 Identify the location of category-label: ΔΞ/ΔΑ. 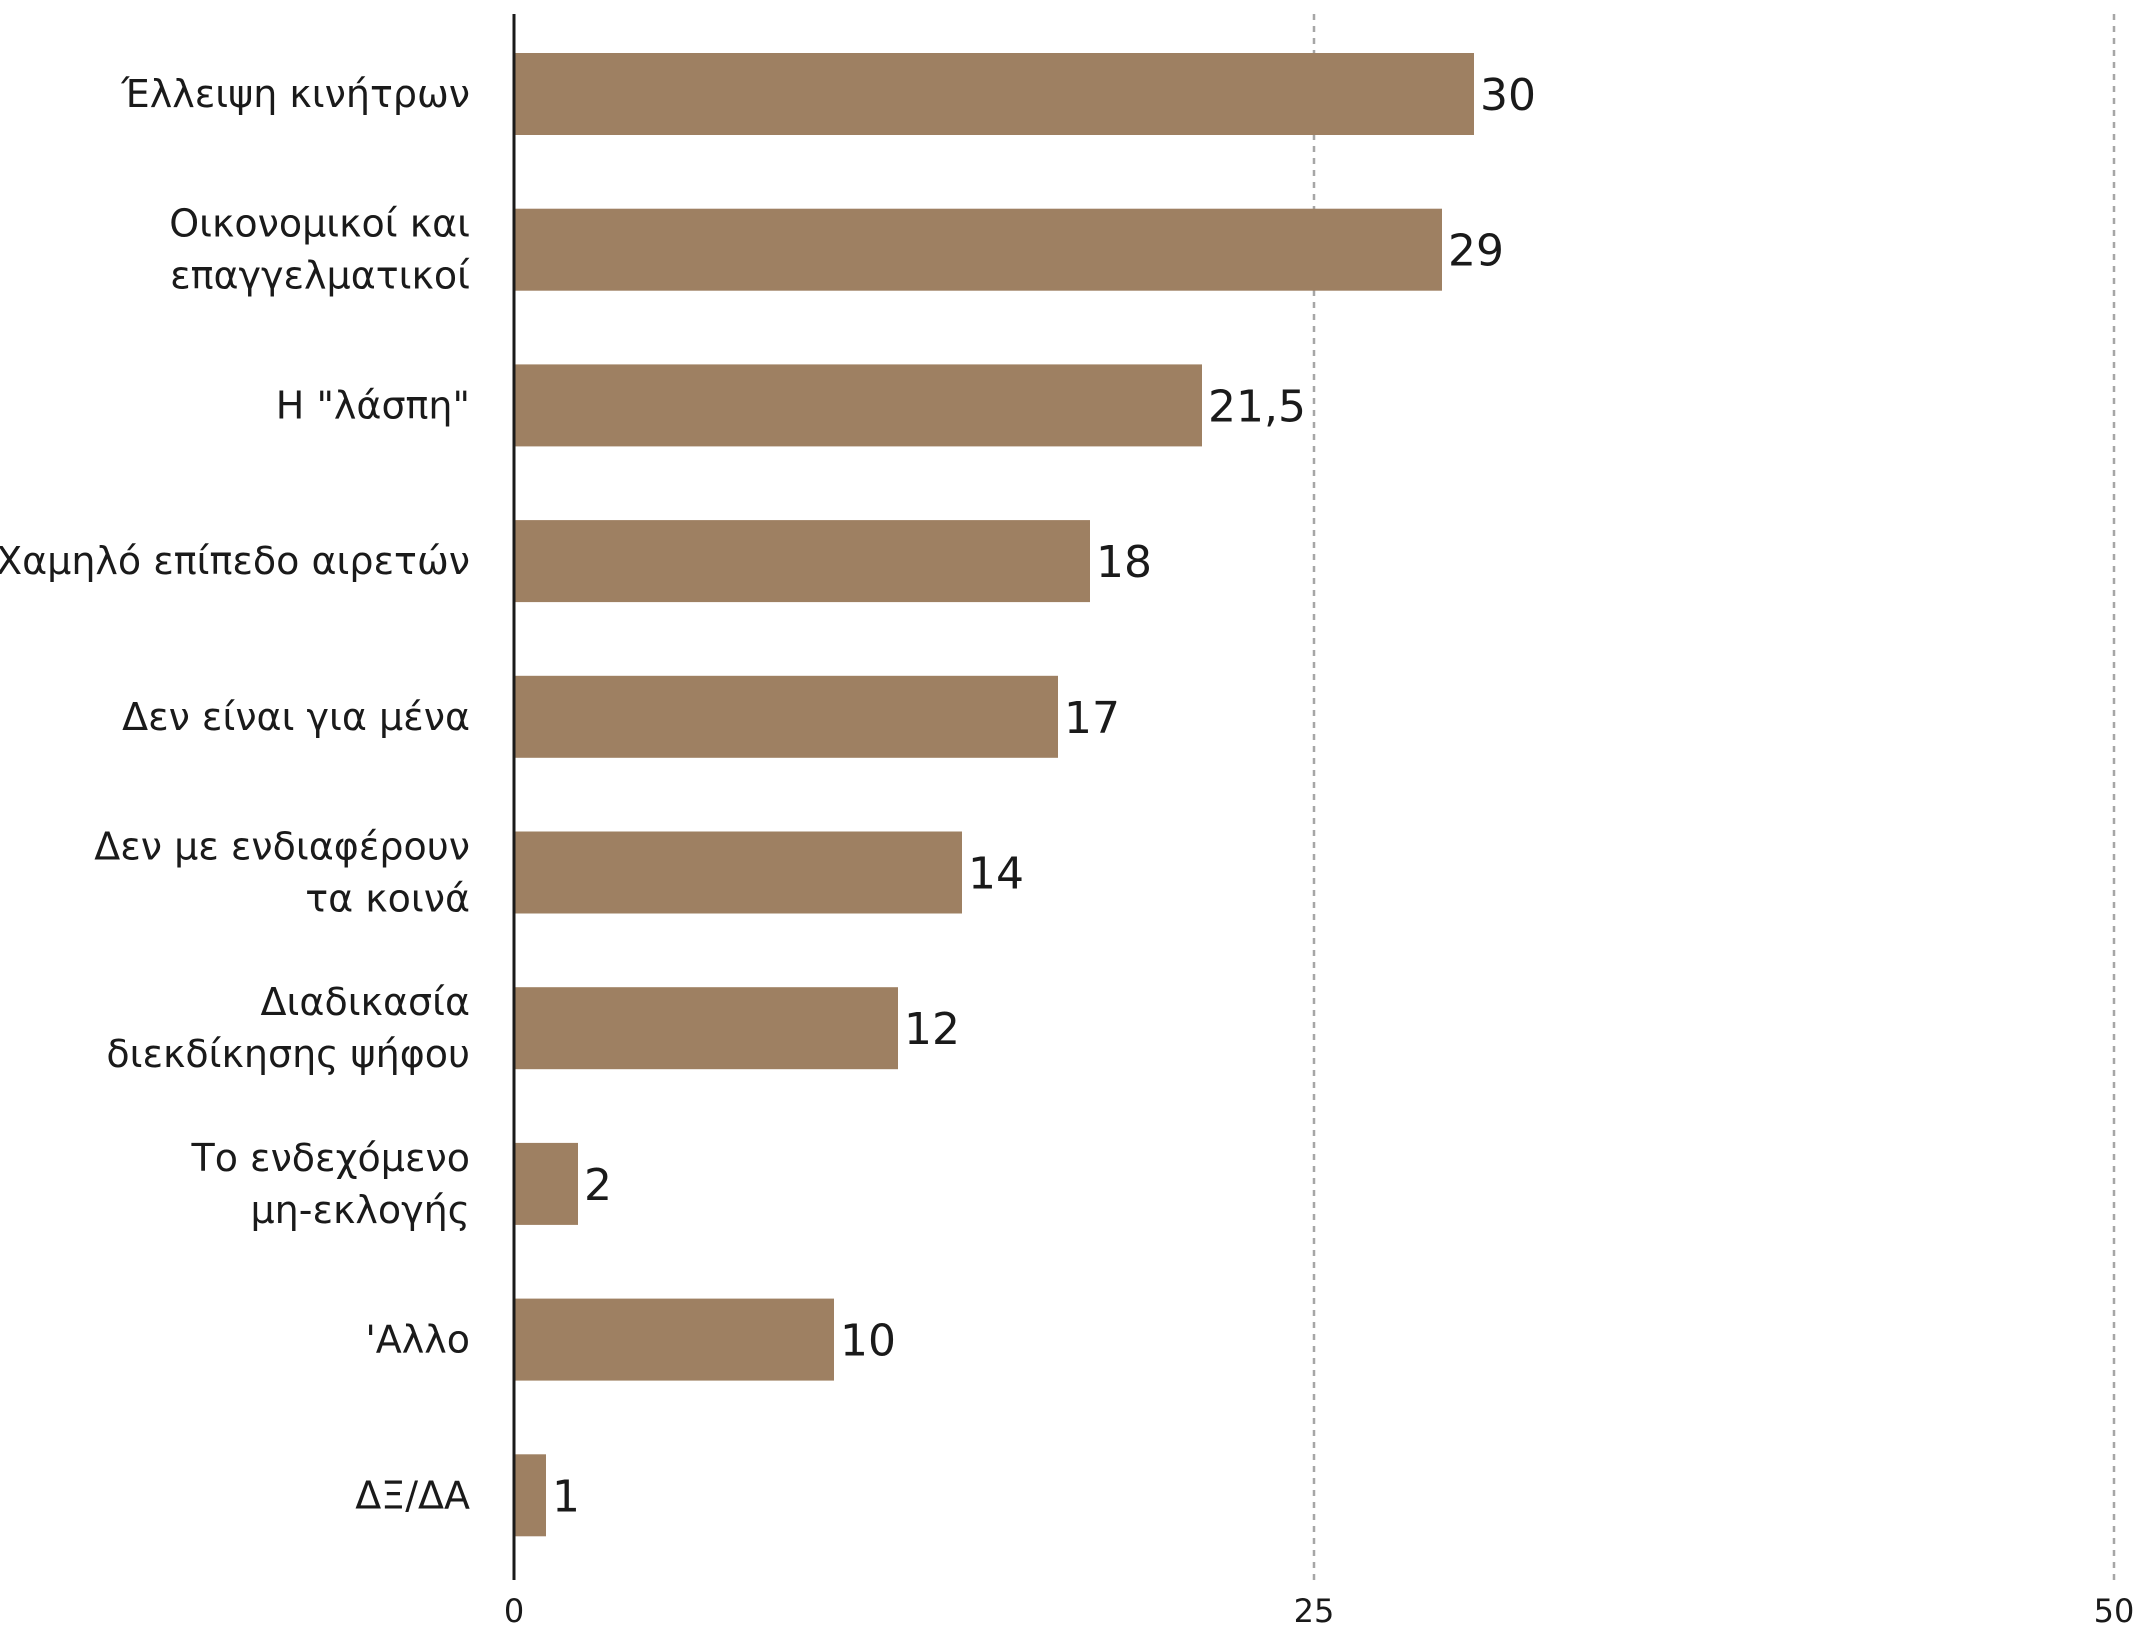
(412, 1495).